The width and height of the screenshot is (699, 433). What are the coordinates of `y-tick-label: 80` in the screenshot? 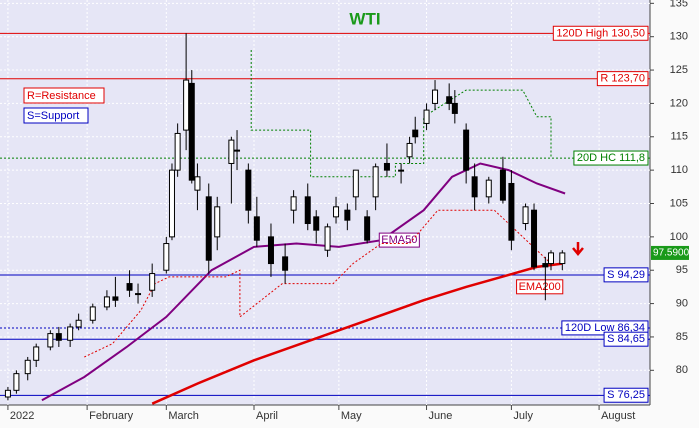 It's located at (682, 370).